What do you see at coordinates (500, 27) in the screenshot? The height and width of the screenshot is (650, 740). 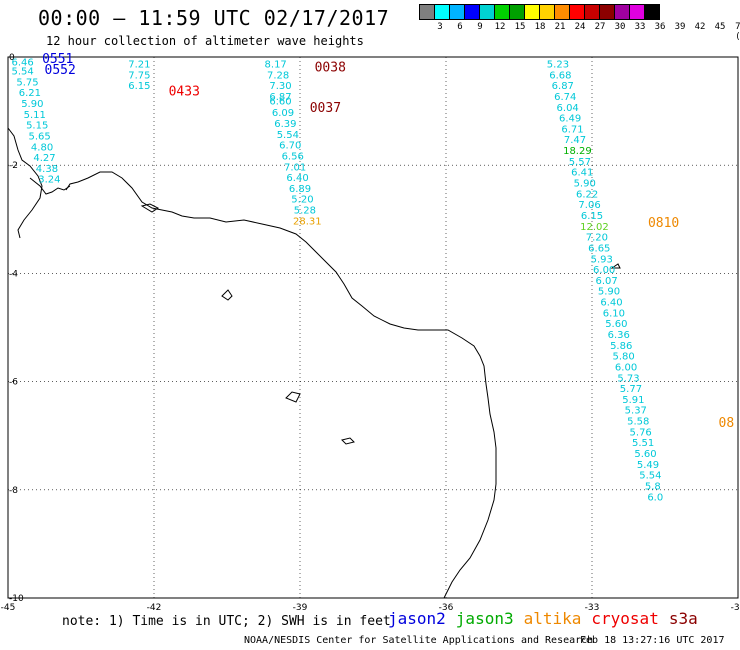 I see `color-scale-label: 12` at bounding box center [500, 27].